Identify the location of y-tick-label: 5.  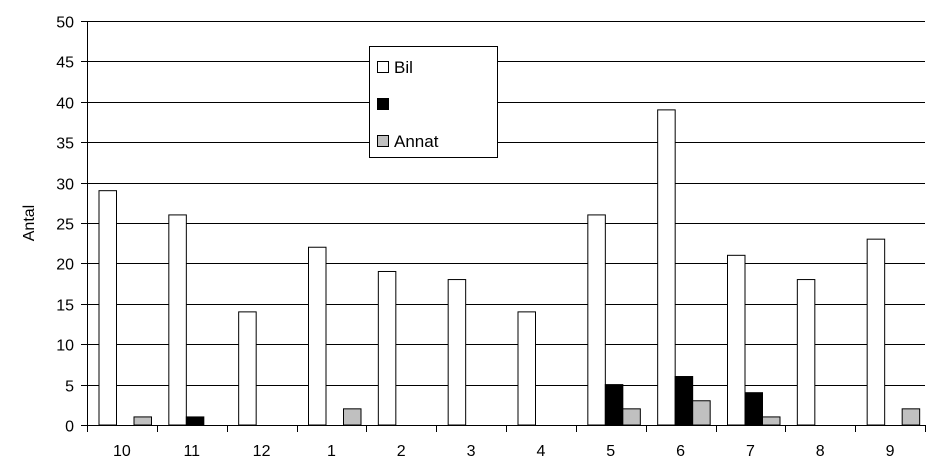
(69, 387).